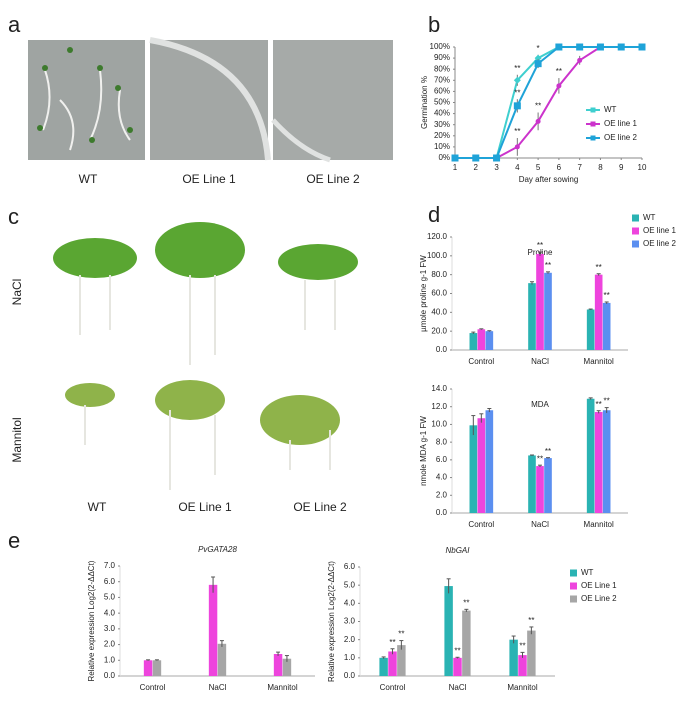 Image resolution: width=685 pixels, height=705 pixels. I want to click on legend-marker, so click(593, 124).